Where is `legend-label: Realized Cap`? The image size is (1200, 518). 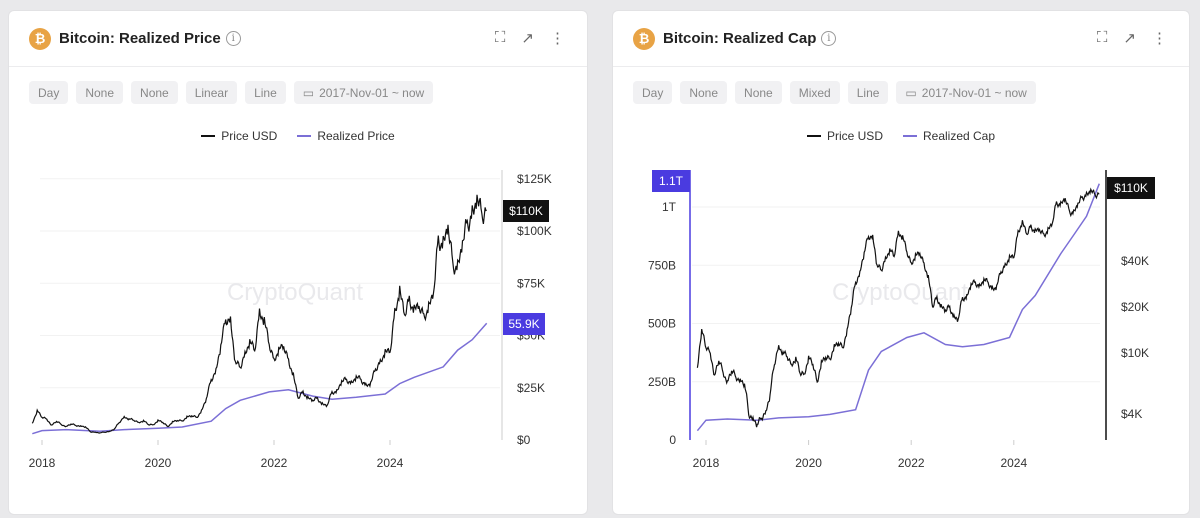 legend-label: Realized Cap is located at coordinates (959, 136).